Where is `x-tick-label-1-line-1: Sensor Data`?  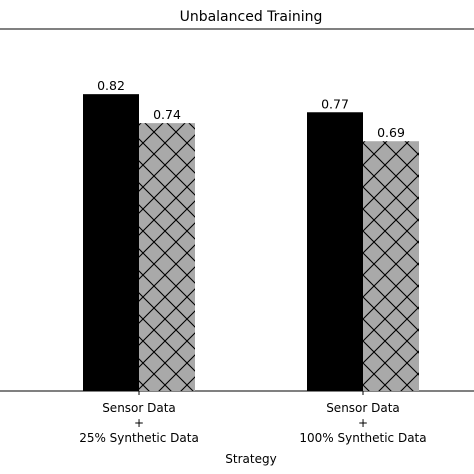
x-tick-label-1-line-1: Sensor Data is located at coordinates (139, 408).